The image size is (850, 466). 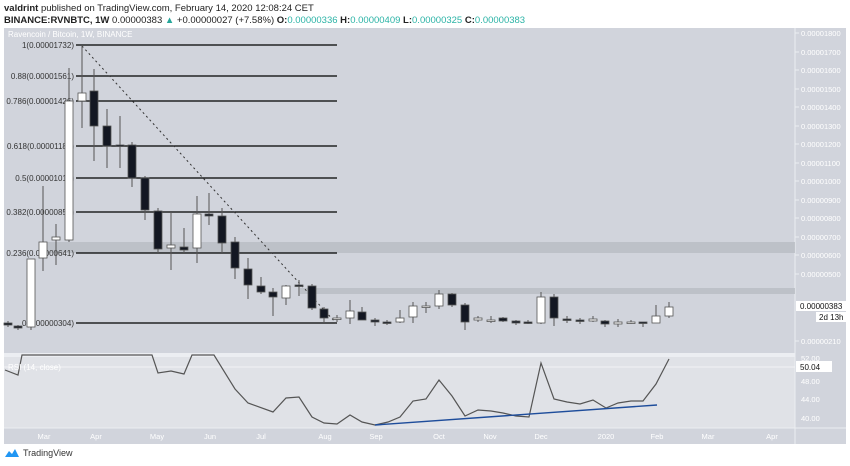 I want to click on rsi-current-label: 50.04, so click(x=810, y=367).